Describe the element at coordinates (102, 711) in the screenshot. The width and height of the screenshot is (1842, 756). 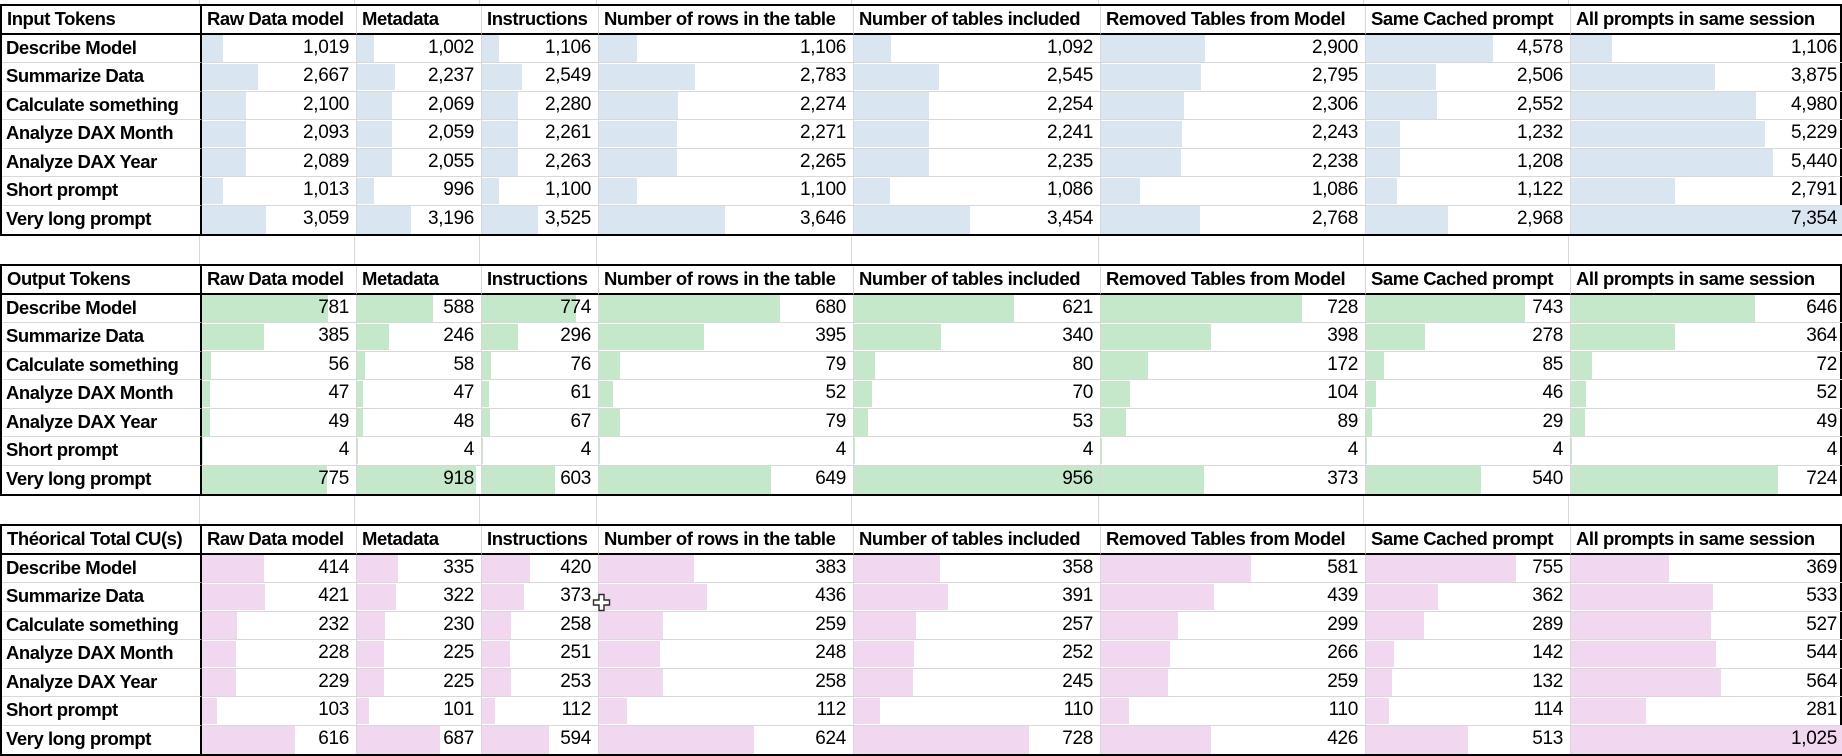
I see `row-label: Short prompt` at that location.